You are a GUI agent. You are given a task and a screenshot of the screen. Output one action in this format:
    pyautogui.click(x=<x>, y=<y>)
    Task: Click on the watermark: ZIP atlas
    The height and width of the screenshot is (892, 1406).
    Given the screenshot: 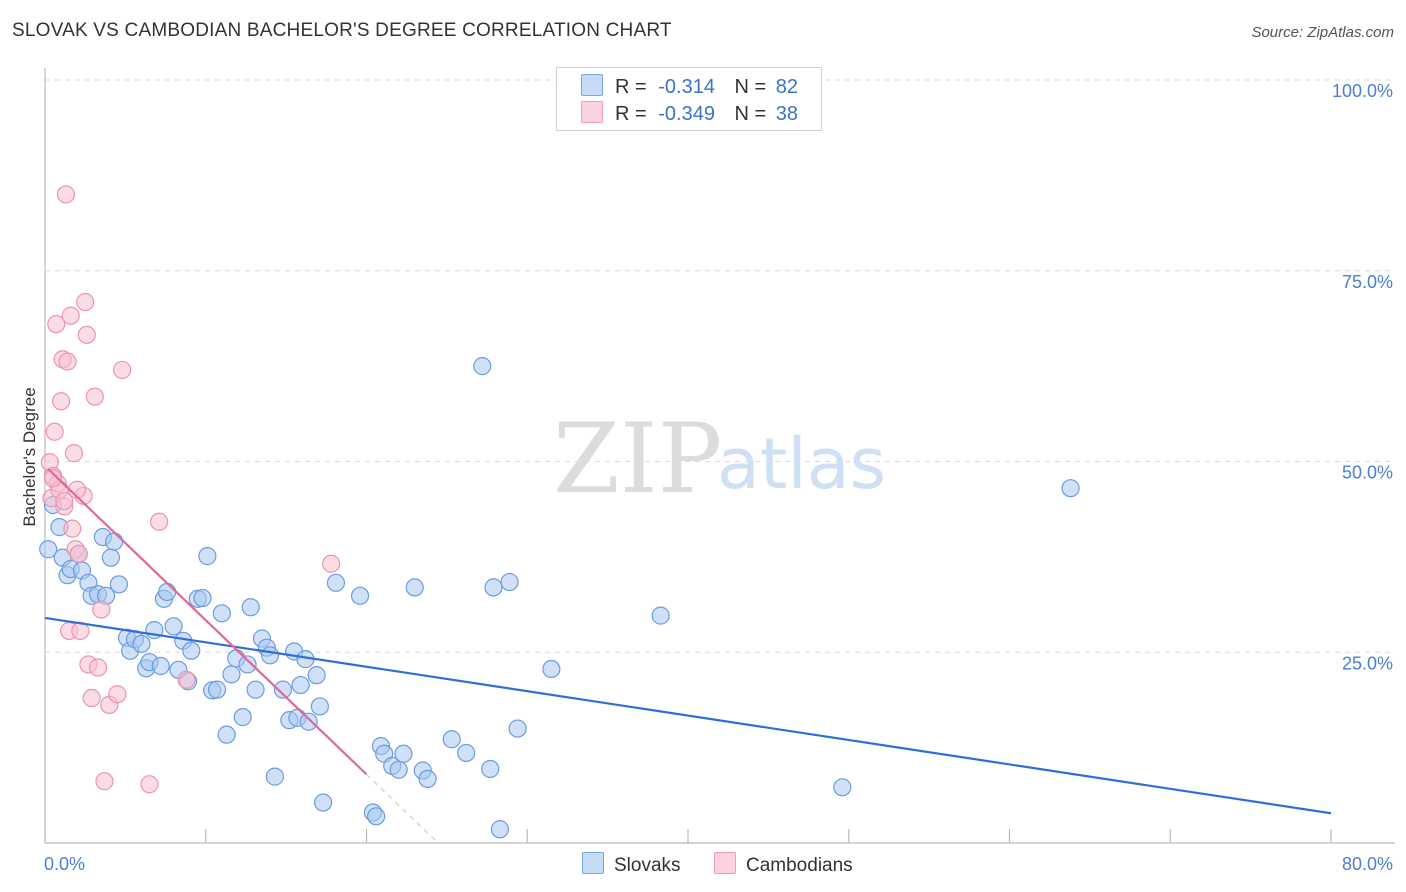 What is the action you would take?
    pyautogui.click(x=719, y=459)
    